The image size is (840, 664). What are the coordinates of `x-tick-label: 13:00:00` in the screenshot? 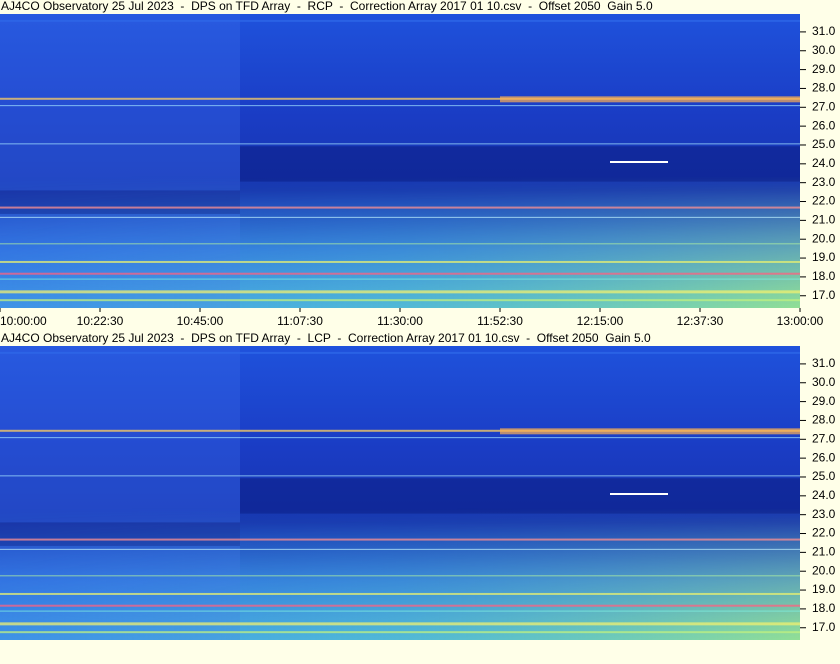 It's located at (800, 321).